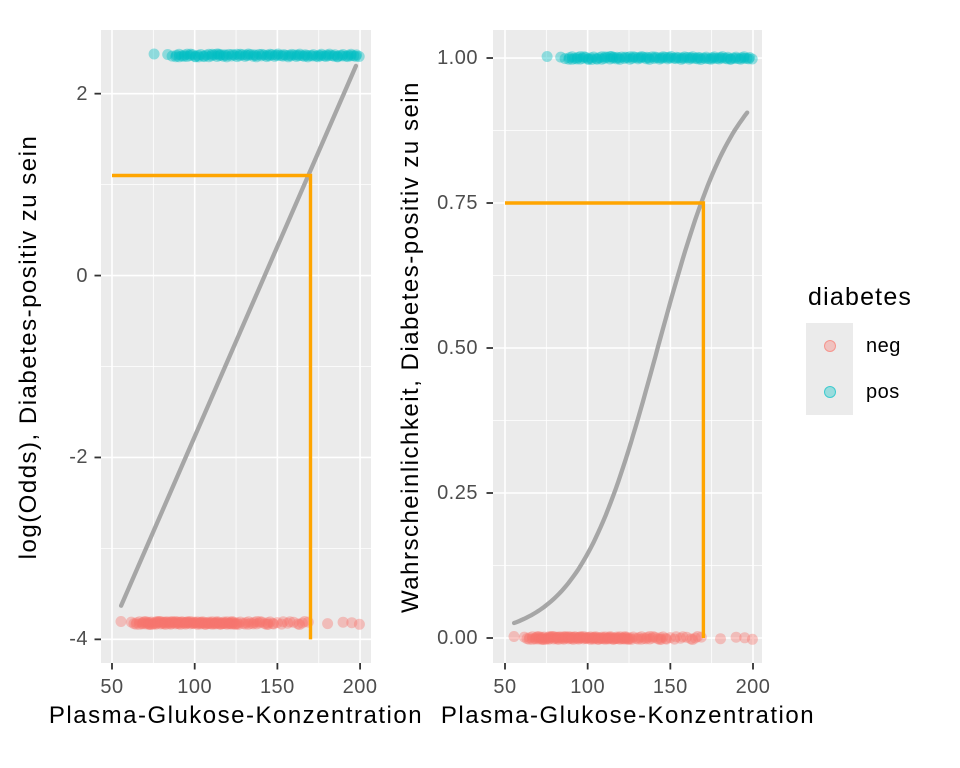 Image resolution: width=960 pixels, height=768 pixels. What do you see at coordinates (588, 687) in the screenshot?
I see `x-tick-label: 100` at bounding box center [588, 687].